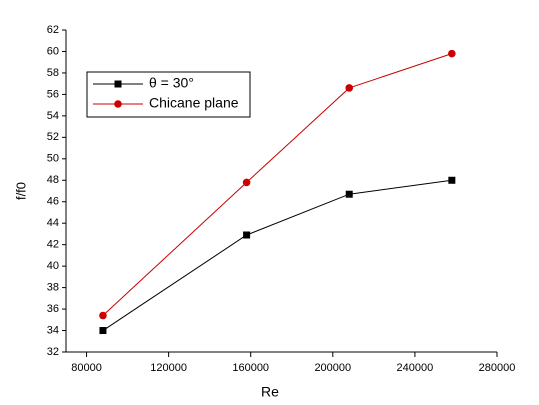 The image size is (539, 405). Describe the element at coordinates (53, 266) in the screenshot. I see `y-tick-label: 40` at that location.